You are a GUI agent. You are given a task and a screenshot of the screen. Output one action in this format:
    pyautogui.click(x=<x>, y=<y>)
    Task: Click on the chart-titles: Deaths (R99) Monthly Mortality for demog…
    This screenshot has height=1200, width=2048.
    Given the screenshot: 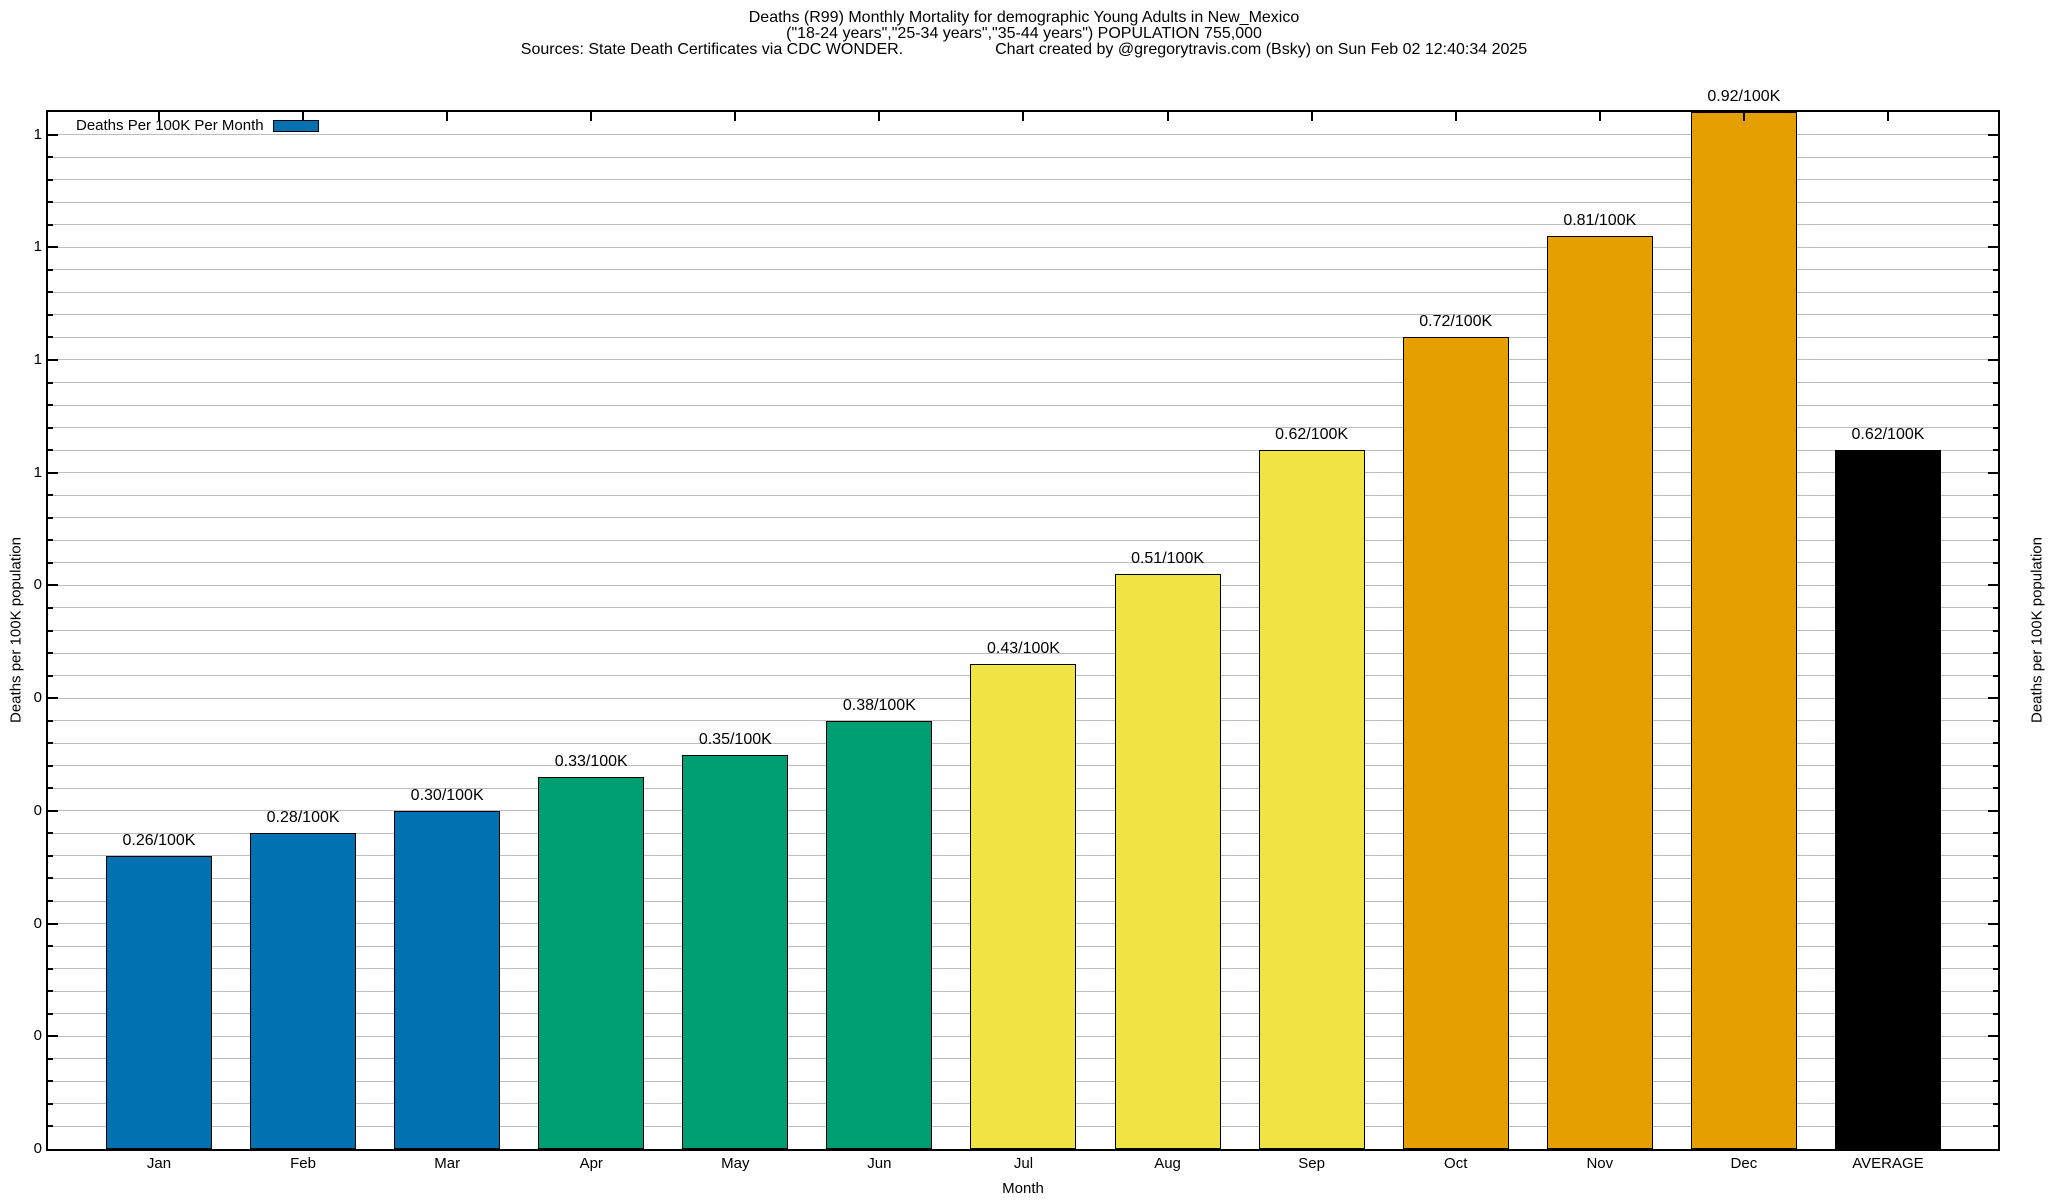 What is the action you would take?
    pyautogui.click(x=1024, y=34)
    